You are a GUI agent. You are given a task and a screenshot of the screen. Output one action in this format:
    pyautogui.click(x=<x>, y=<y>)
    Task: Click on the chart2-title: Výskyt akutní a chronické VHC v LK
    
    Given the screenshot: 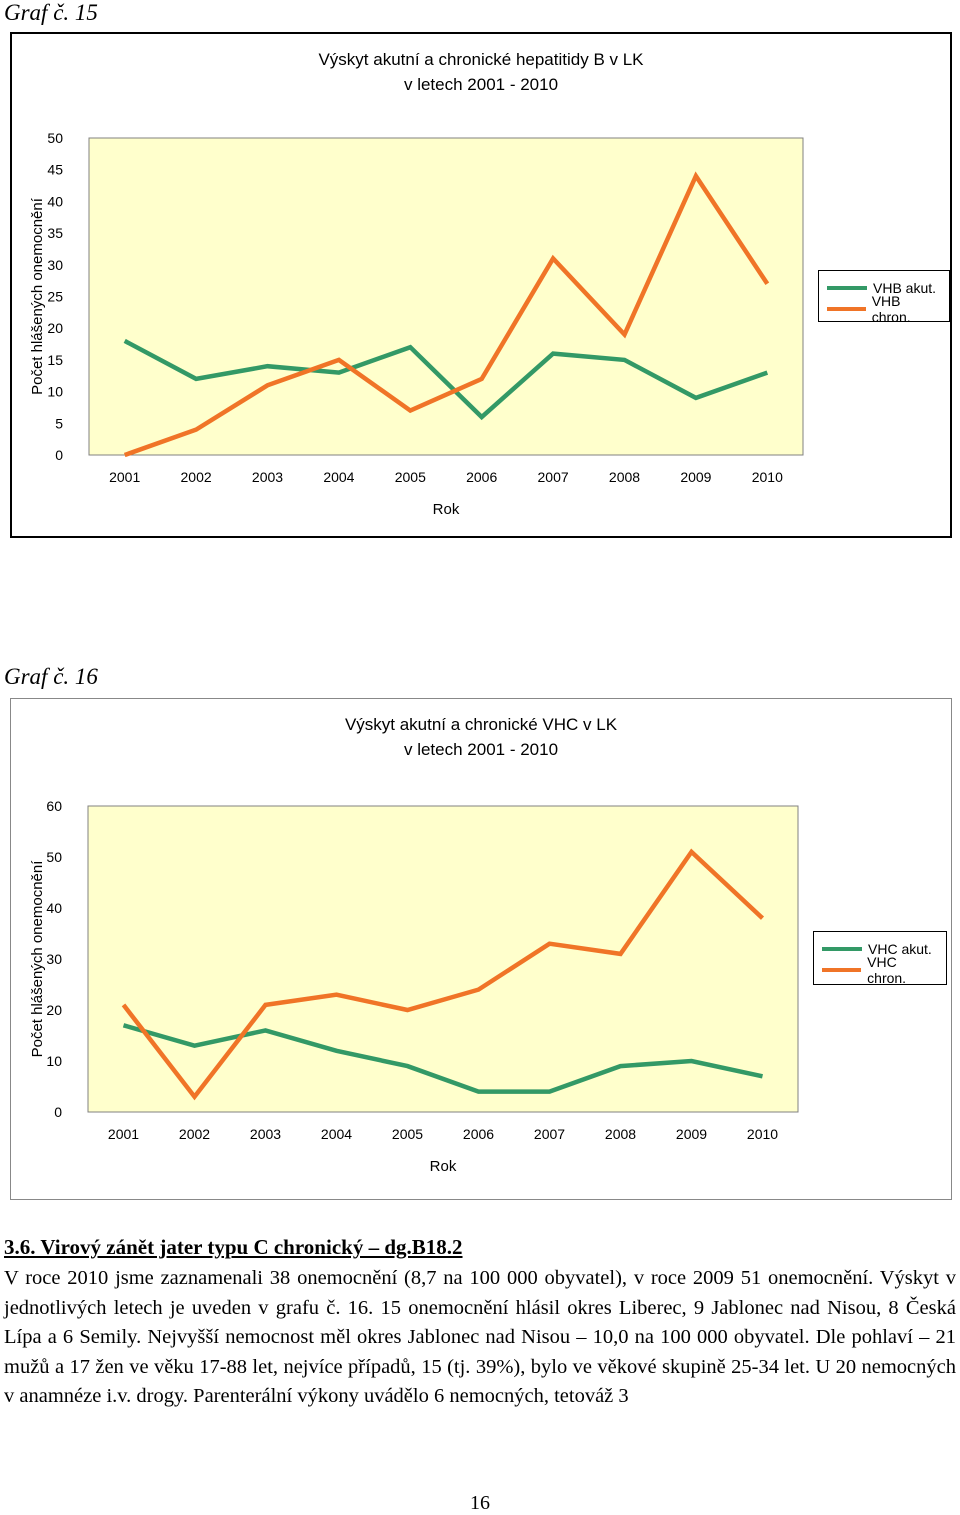 What is the action you would take?
    pyautogui.click(x=481, y=724)
    